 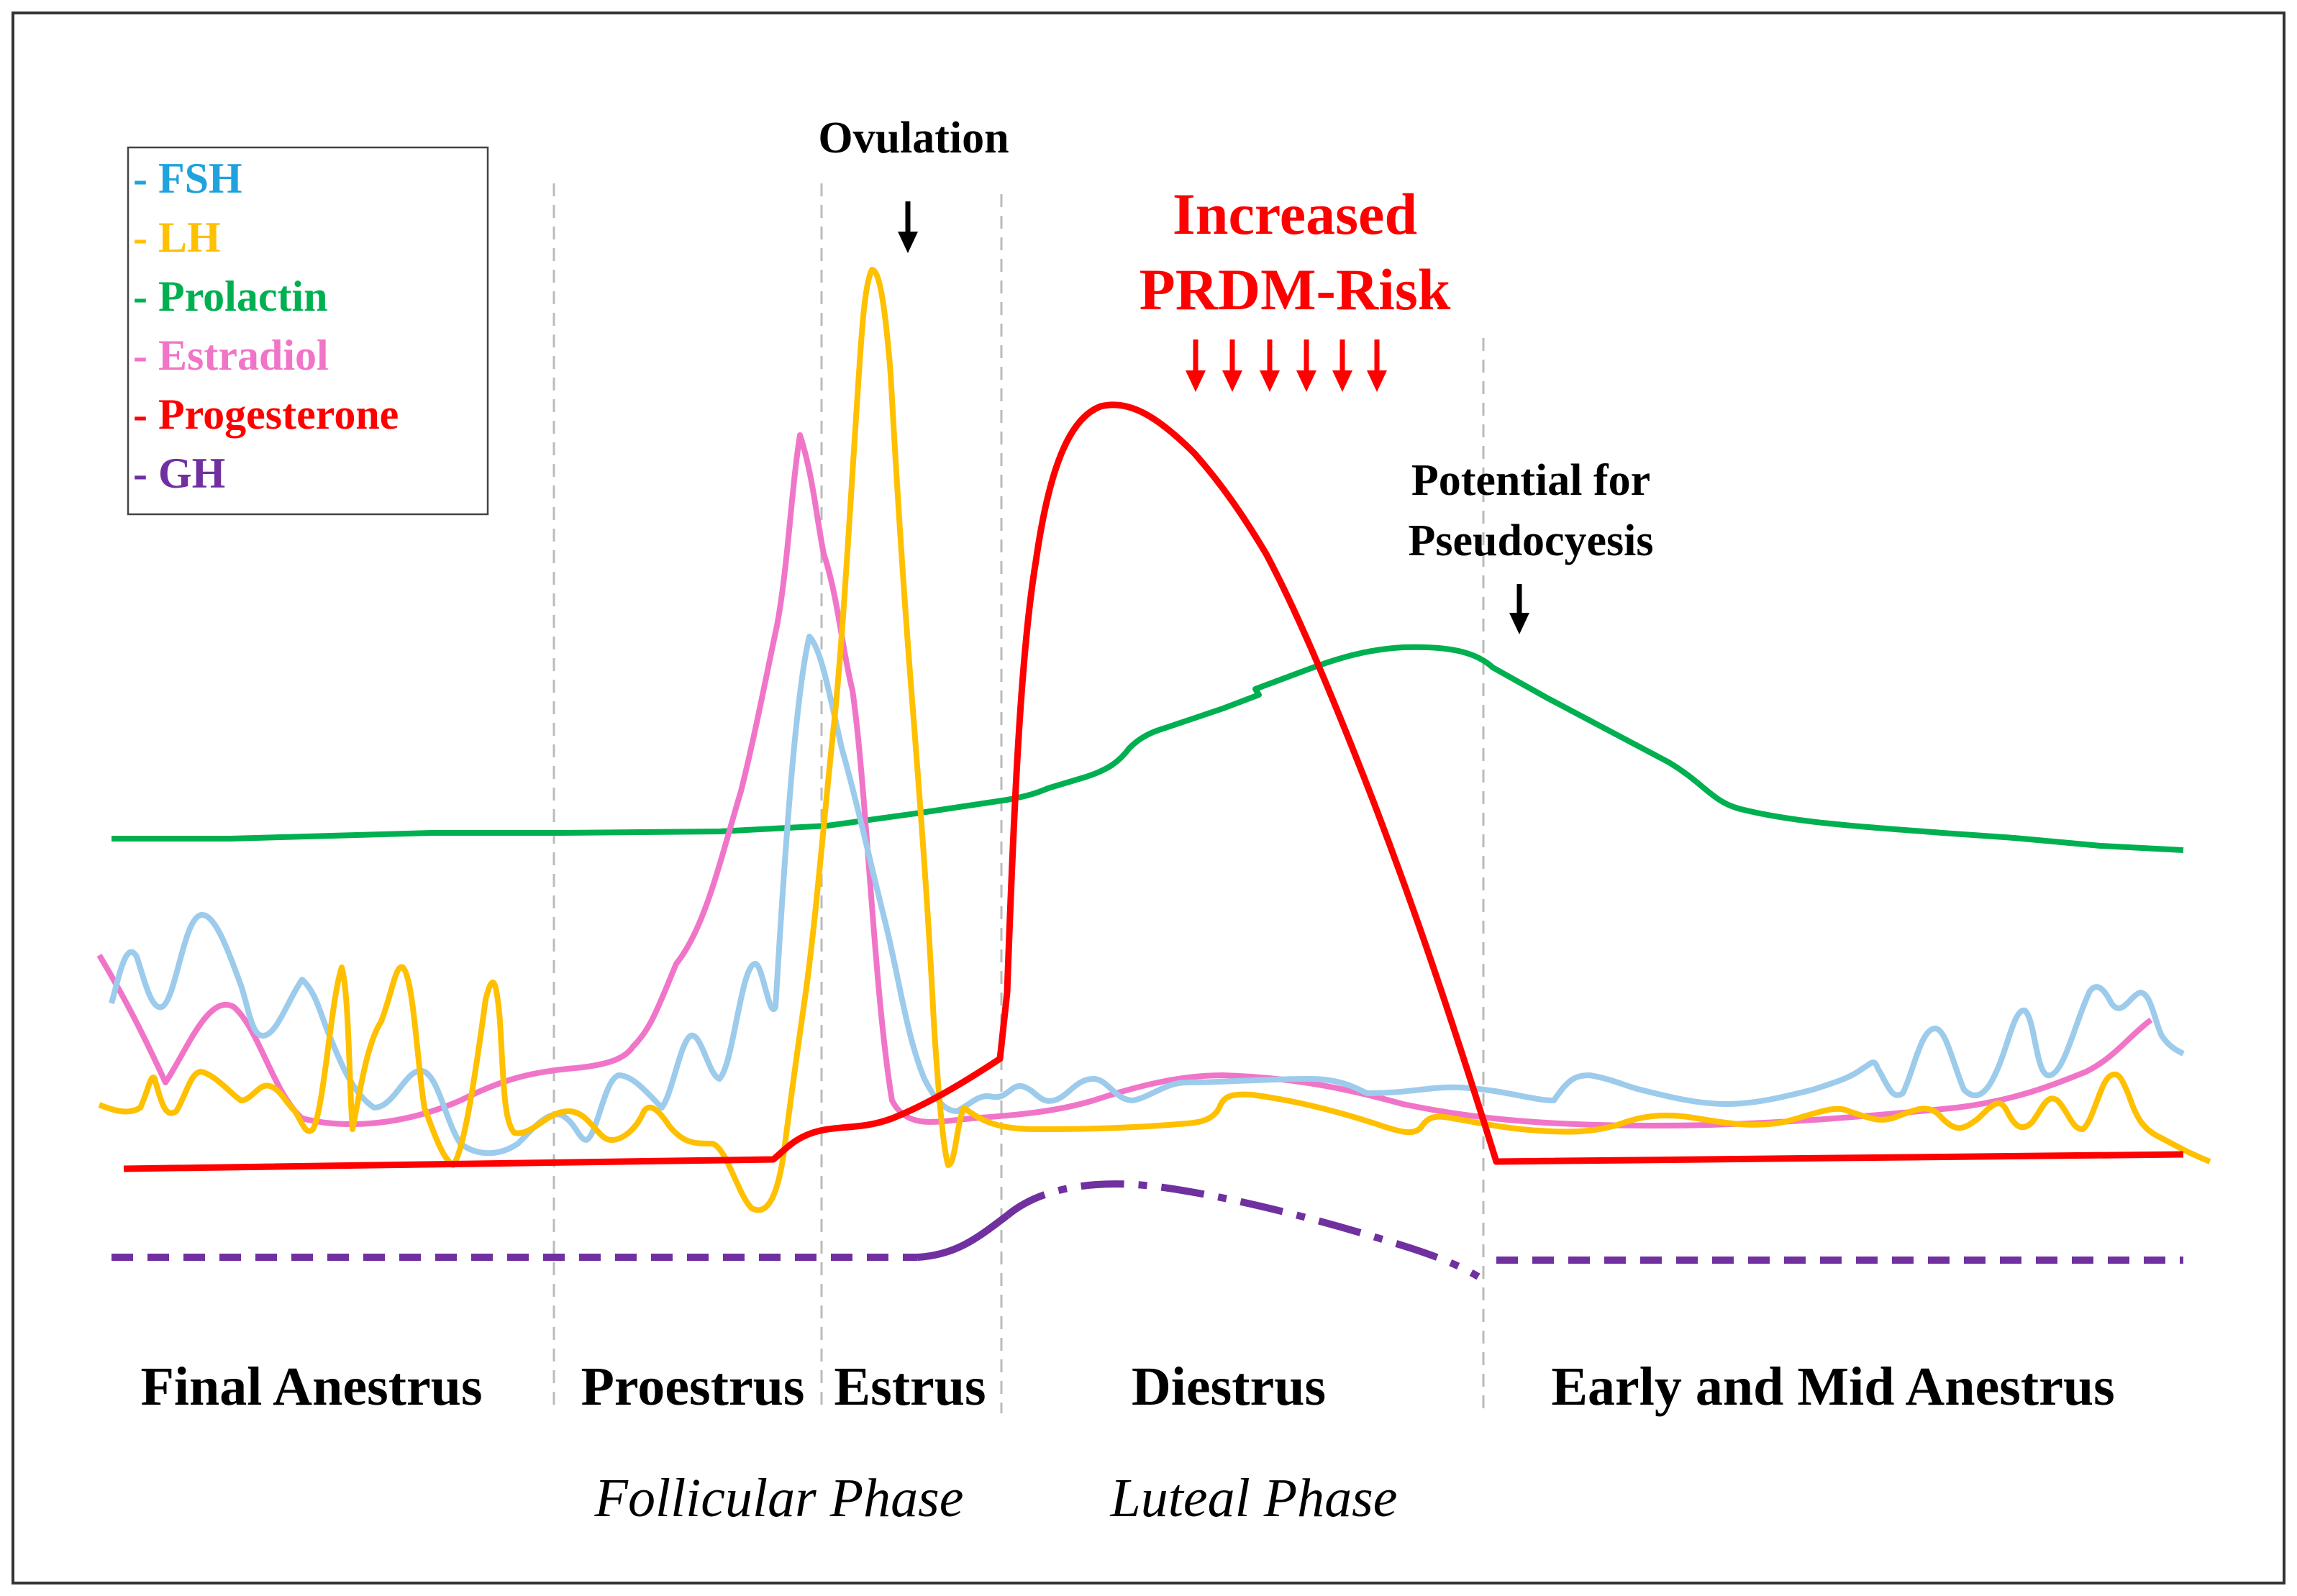 I want to click on legend-item-fsh: - FSH, so click(x=187, y=178).